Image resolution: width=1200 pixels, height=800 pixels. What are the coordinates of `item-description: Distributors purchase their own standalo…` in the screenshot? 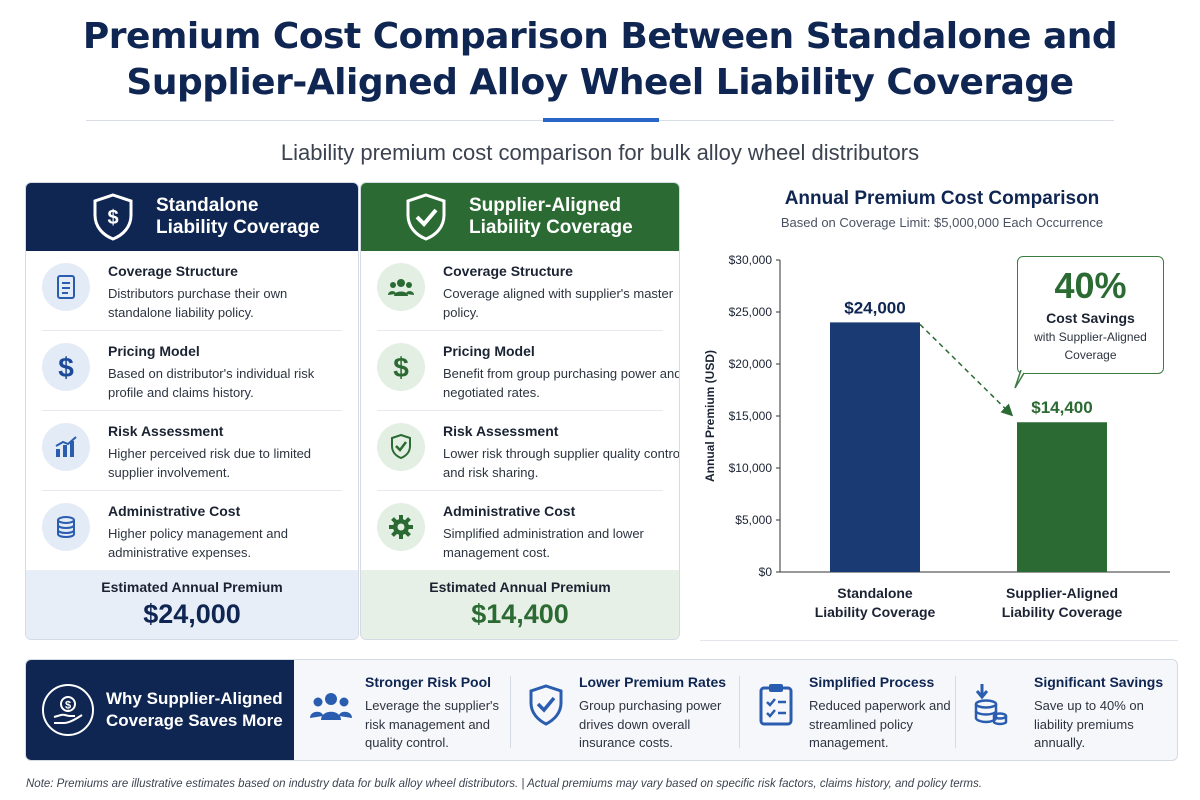 It's located at (198, 303).